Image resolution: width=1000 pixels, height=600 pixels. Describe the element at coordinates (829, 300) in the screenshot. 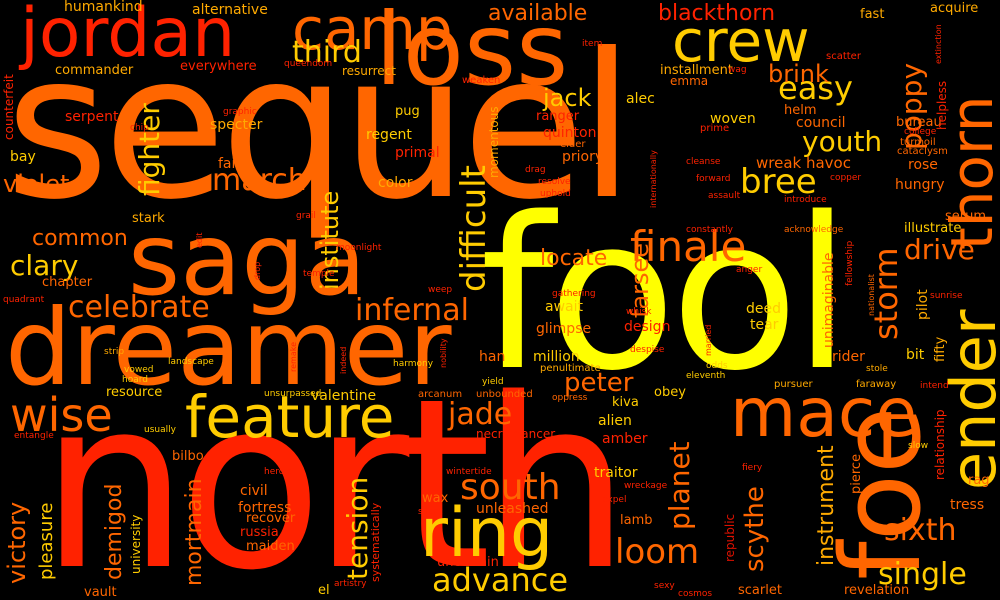

I see `word-unimaginable: unimaginable` at that location.